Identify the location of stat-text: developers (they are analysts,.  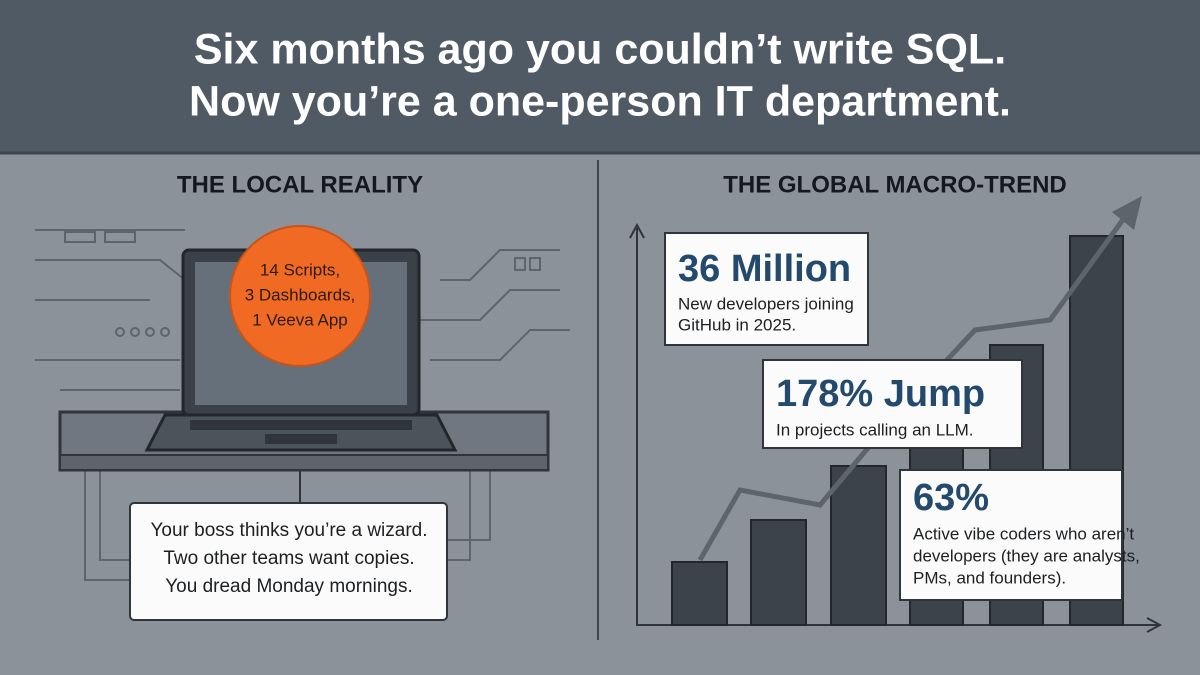
(1026, 555).